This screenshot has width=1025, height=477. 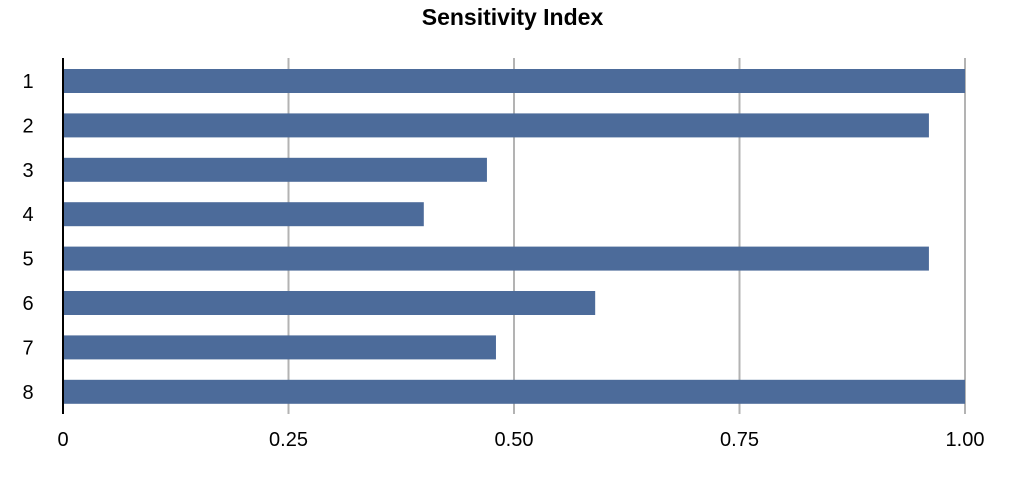 I want to click on y-tick-label-7: 7, so click(x=27, y=348).